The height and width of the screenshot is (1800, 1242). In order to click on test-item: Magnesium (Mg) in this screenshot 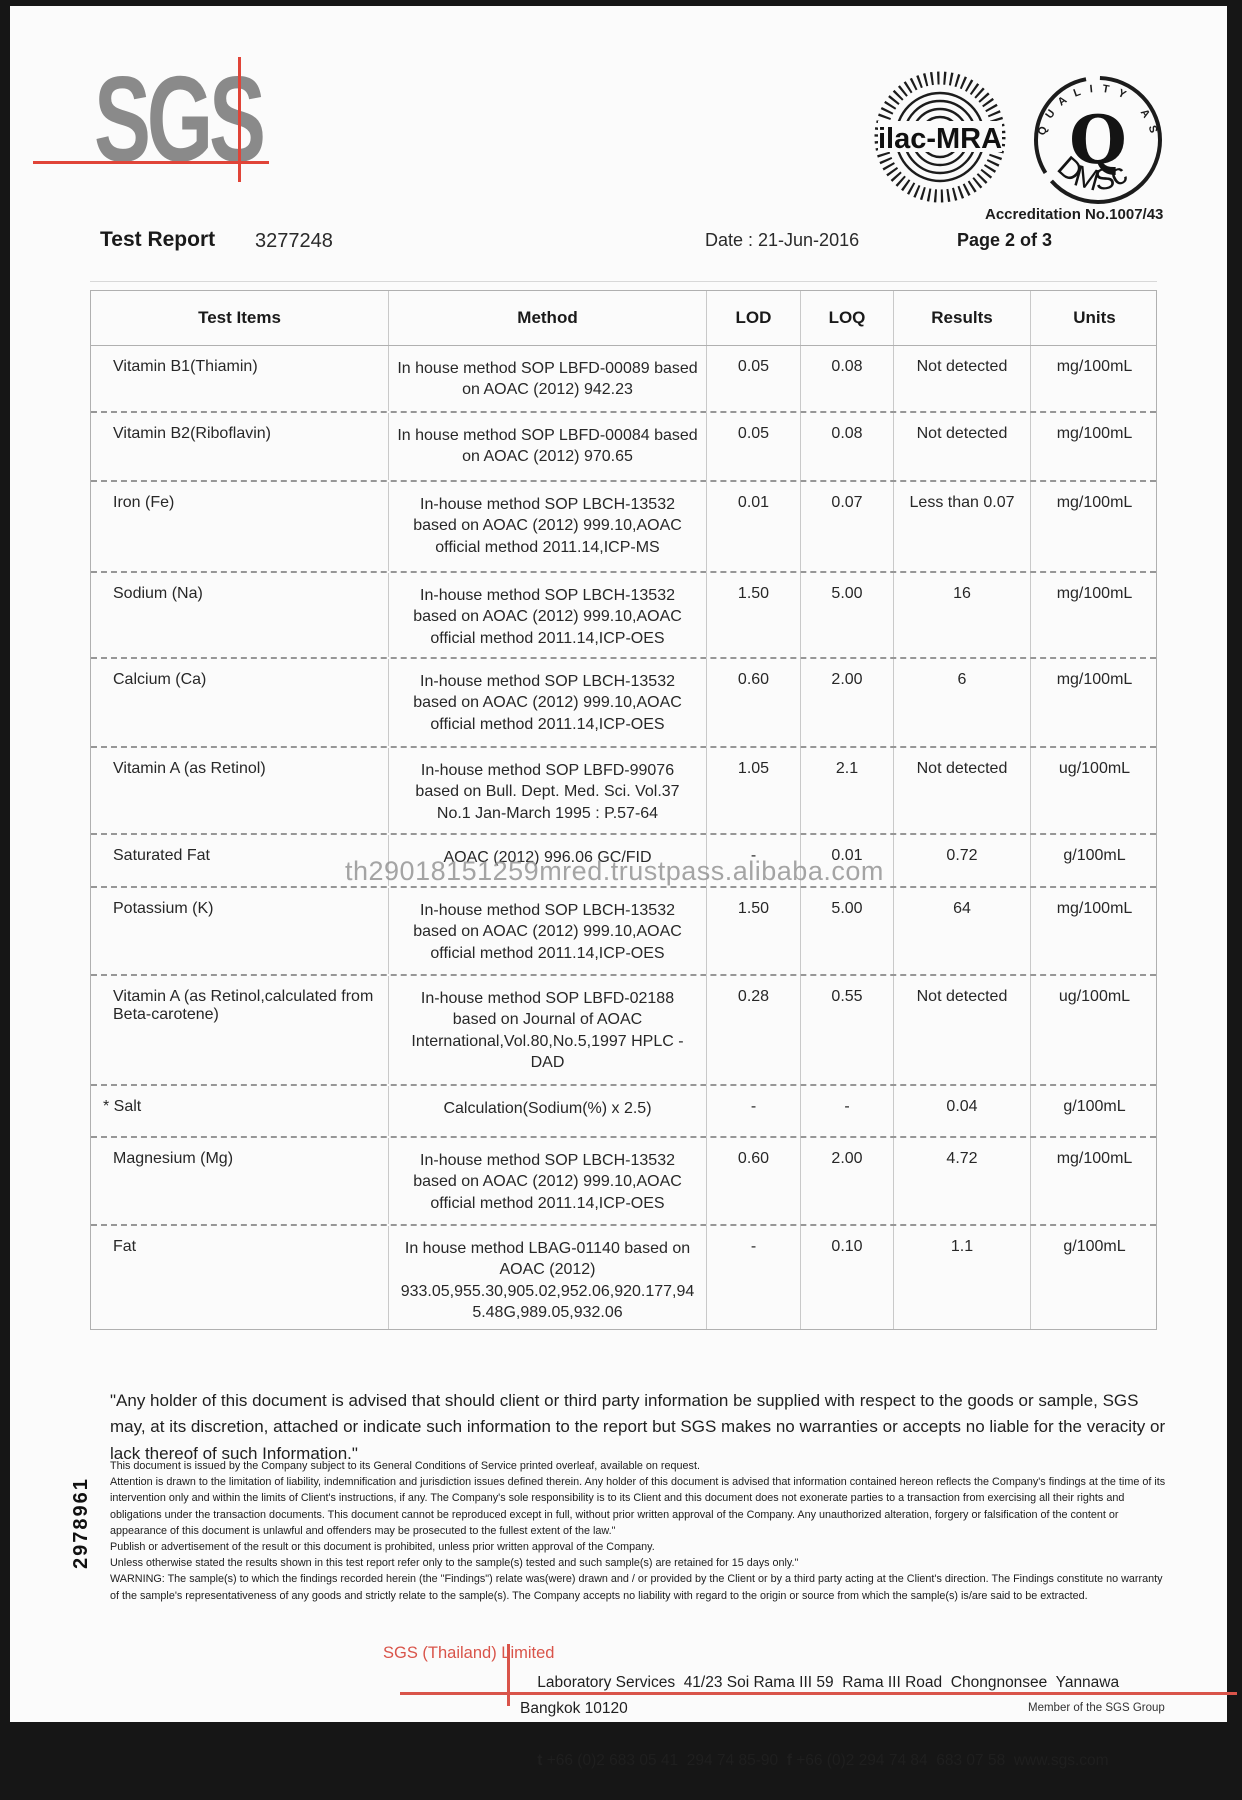, I will do `click(240, 1181)`.